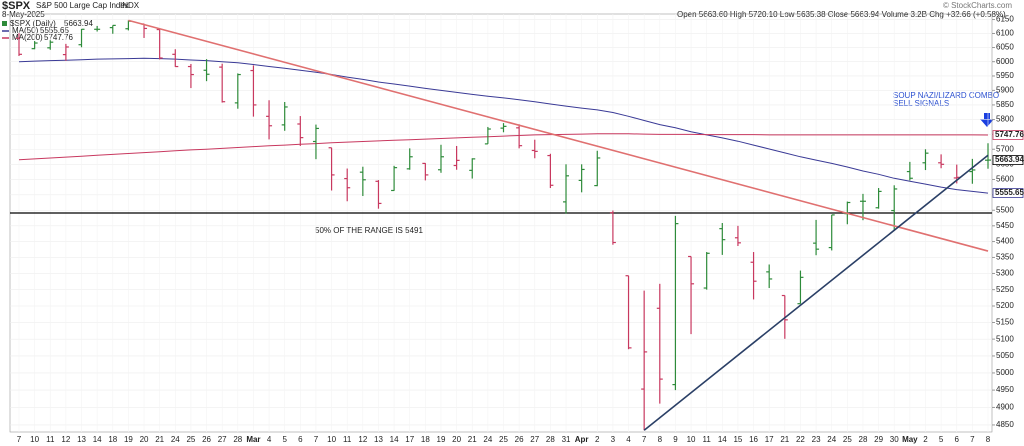 The width and height of the screenshot is (1024, 446). I want to click on y-tick-label: 5600, so click(1005, 179).